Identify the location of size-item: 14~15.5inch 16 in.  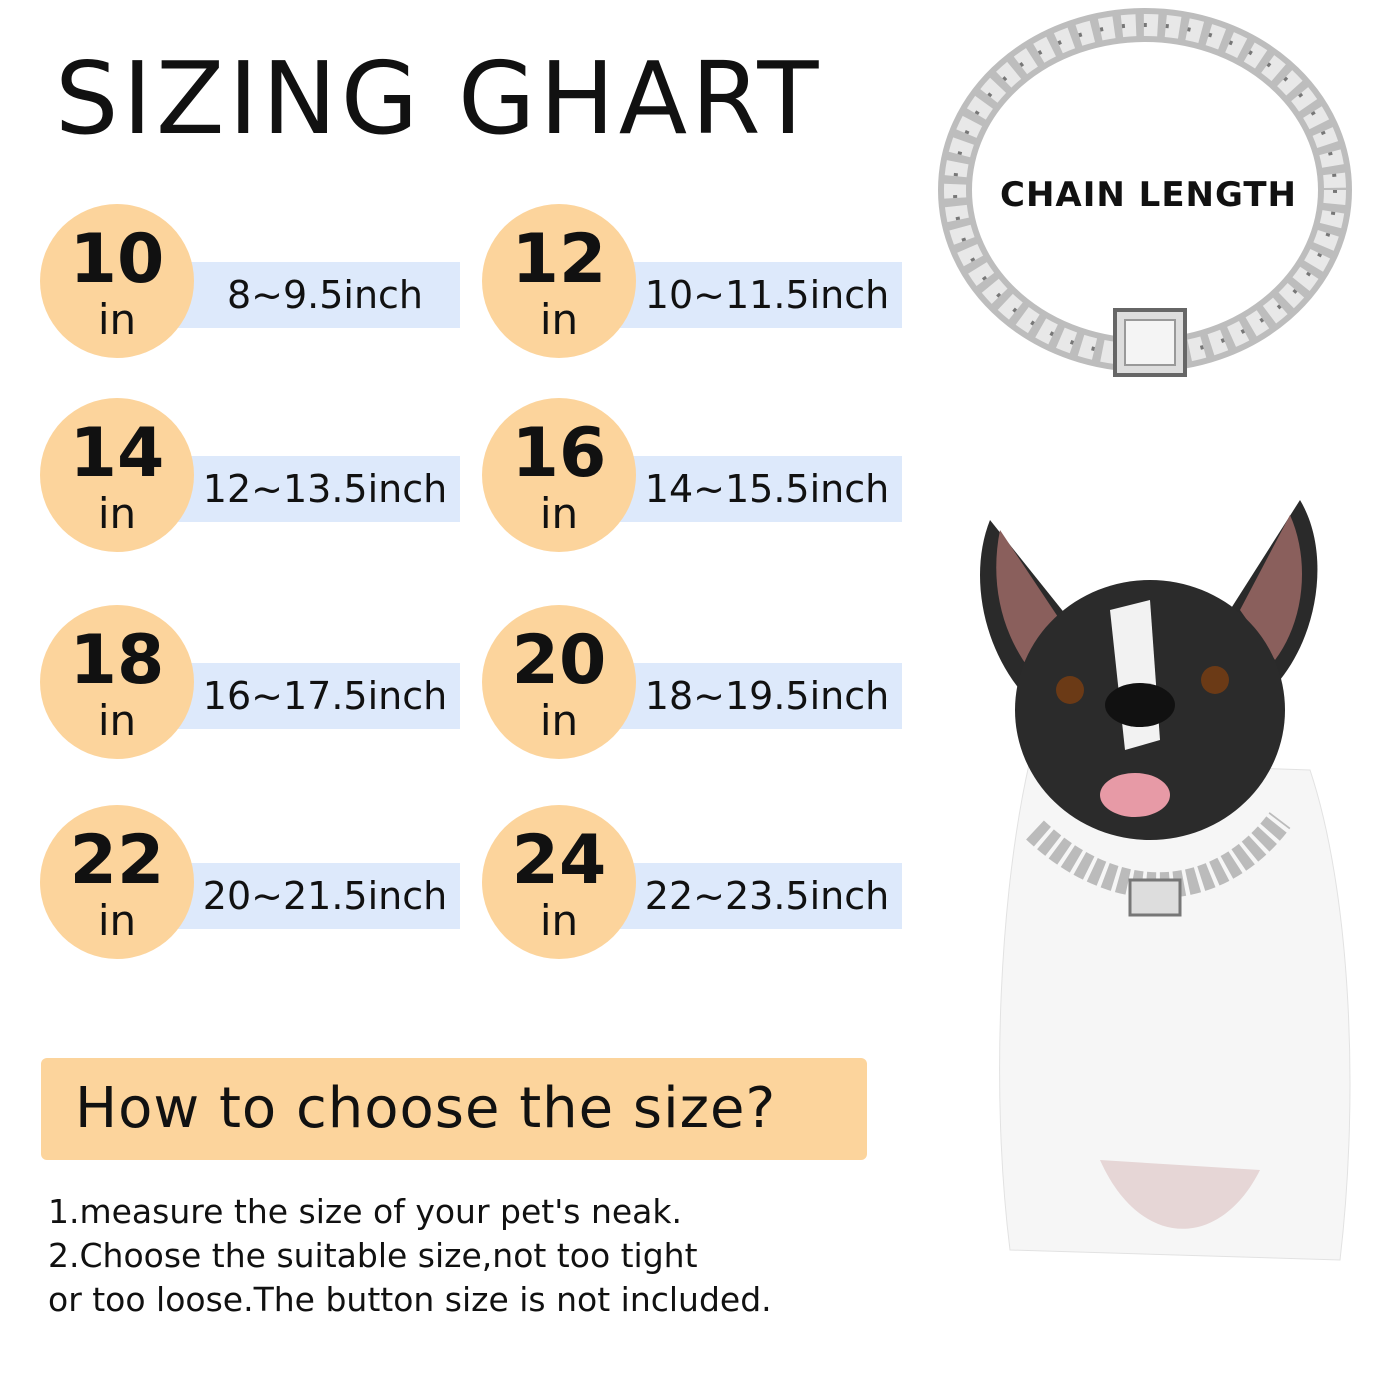
(702, 475).